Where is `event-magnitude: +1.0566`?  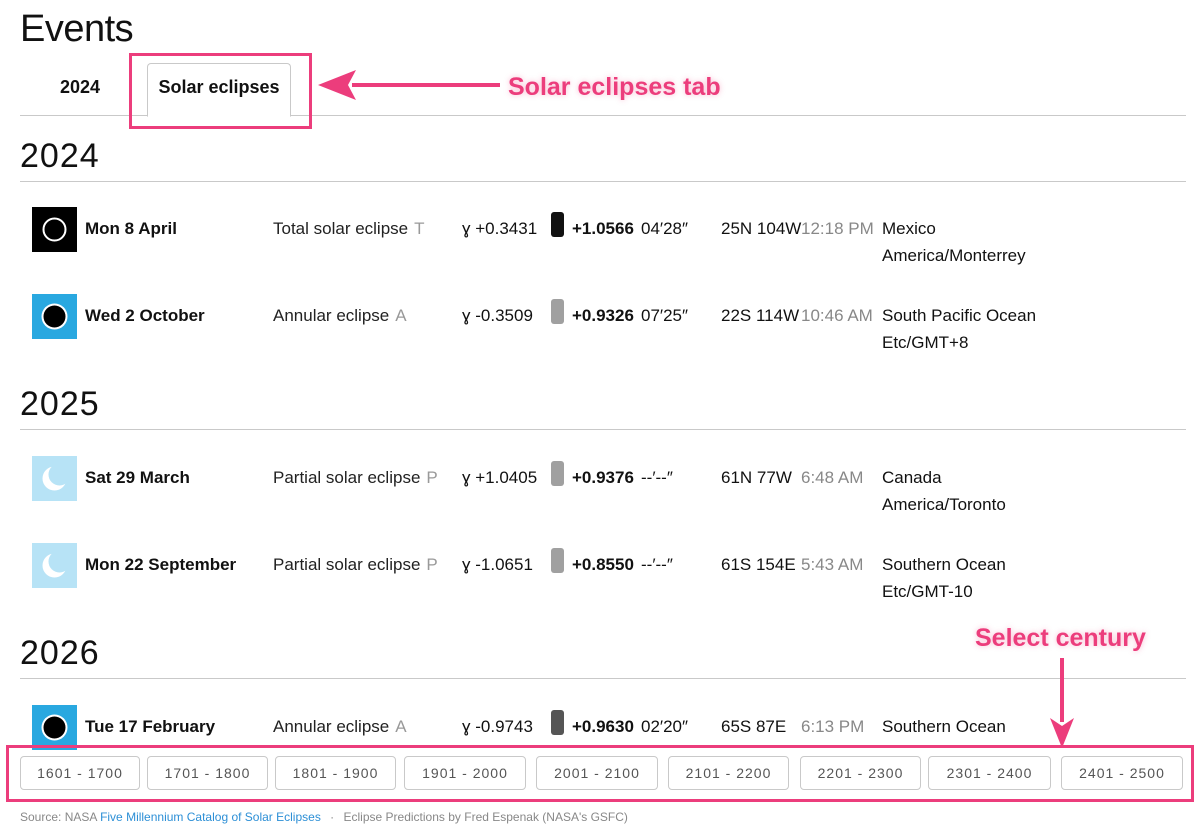
event-magnitude: +1.0566 is located at coordinates (603, 228).